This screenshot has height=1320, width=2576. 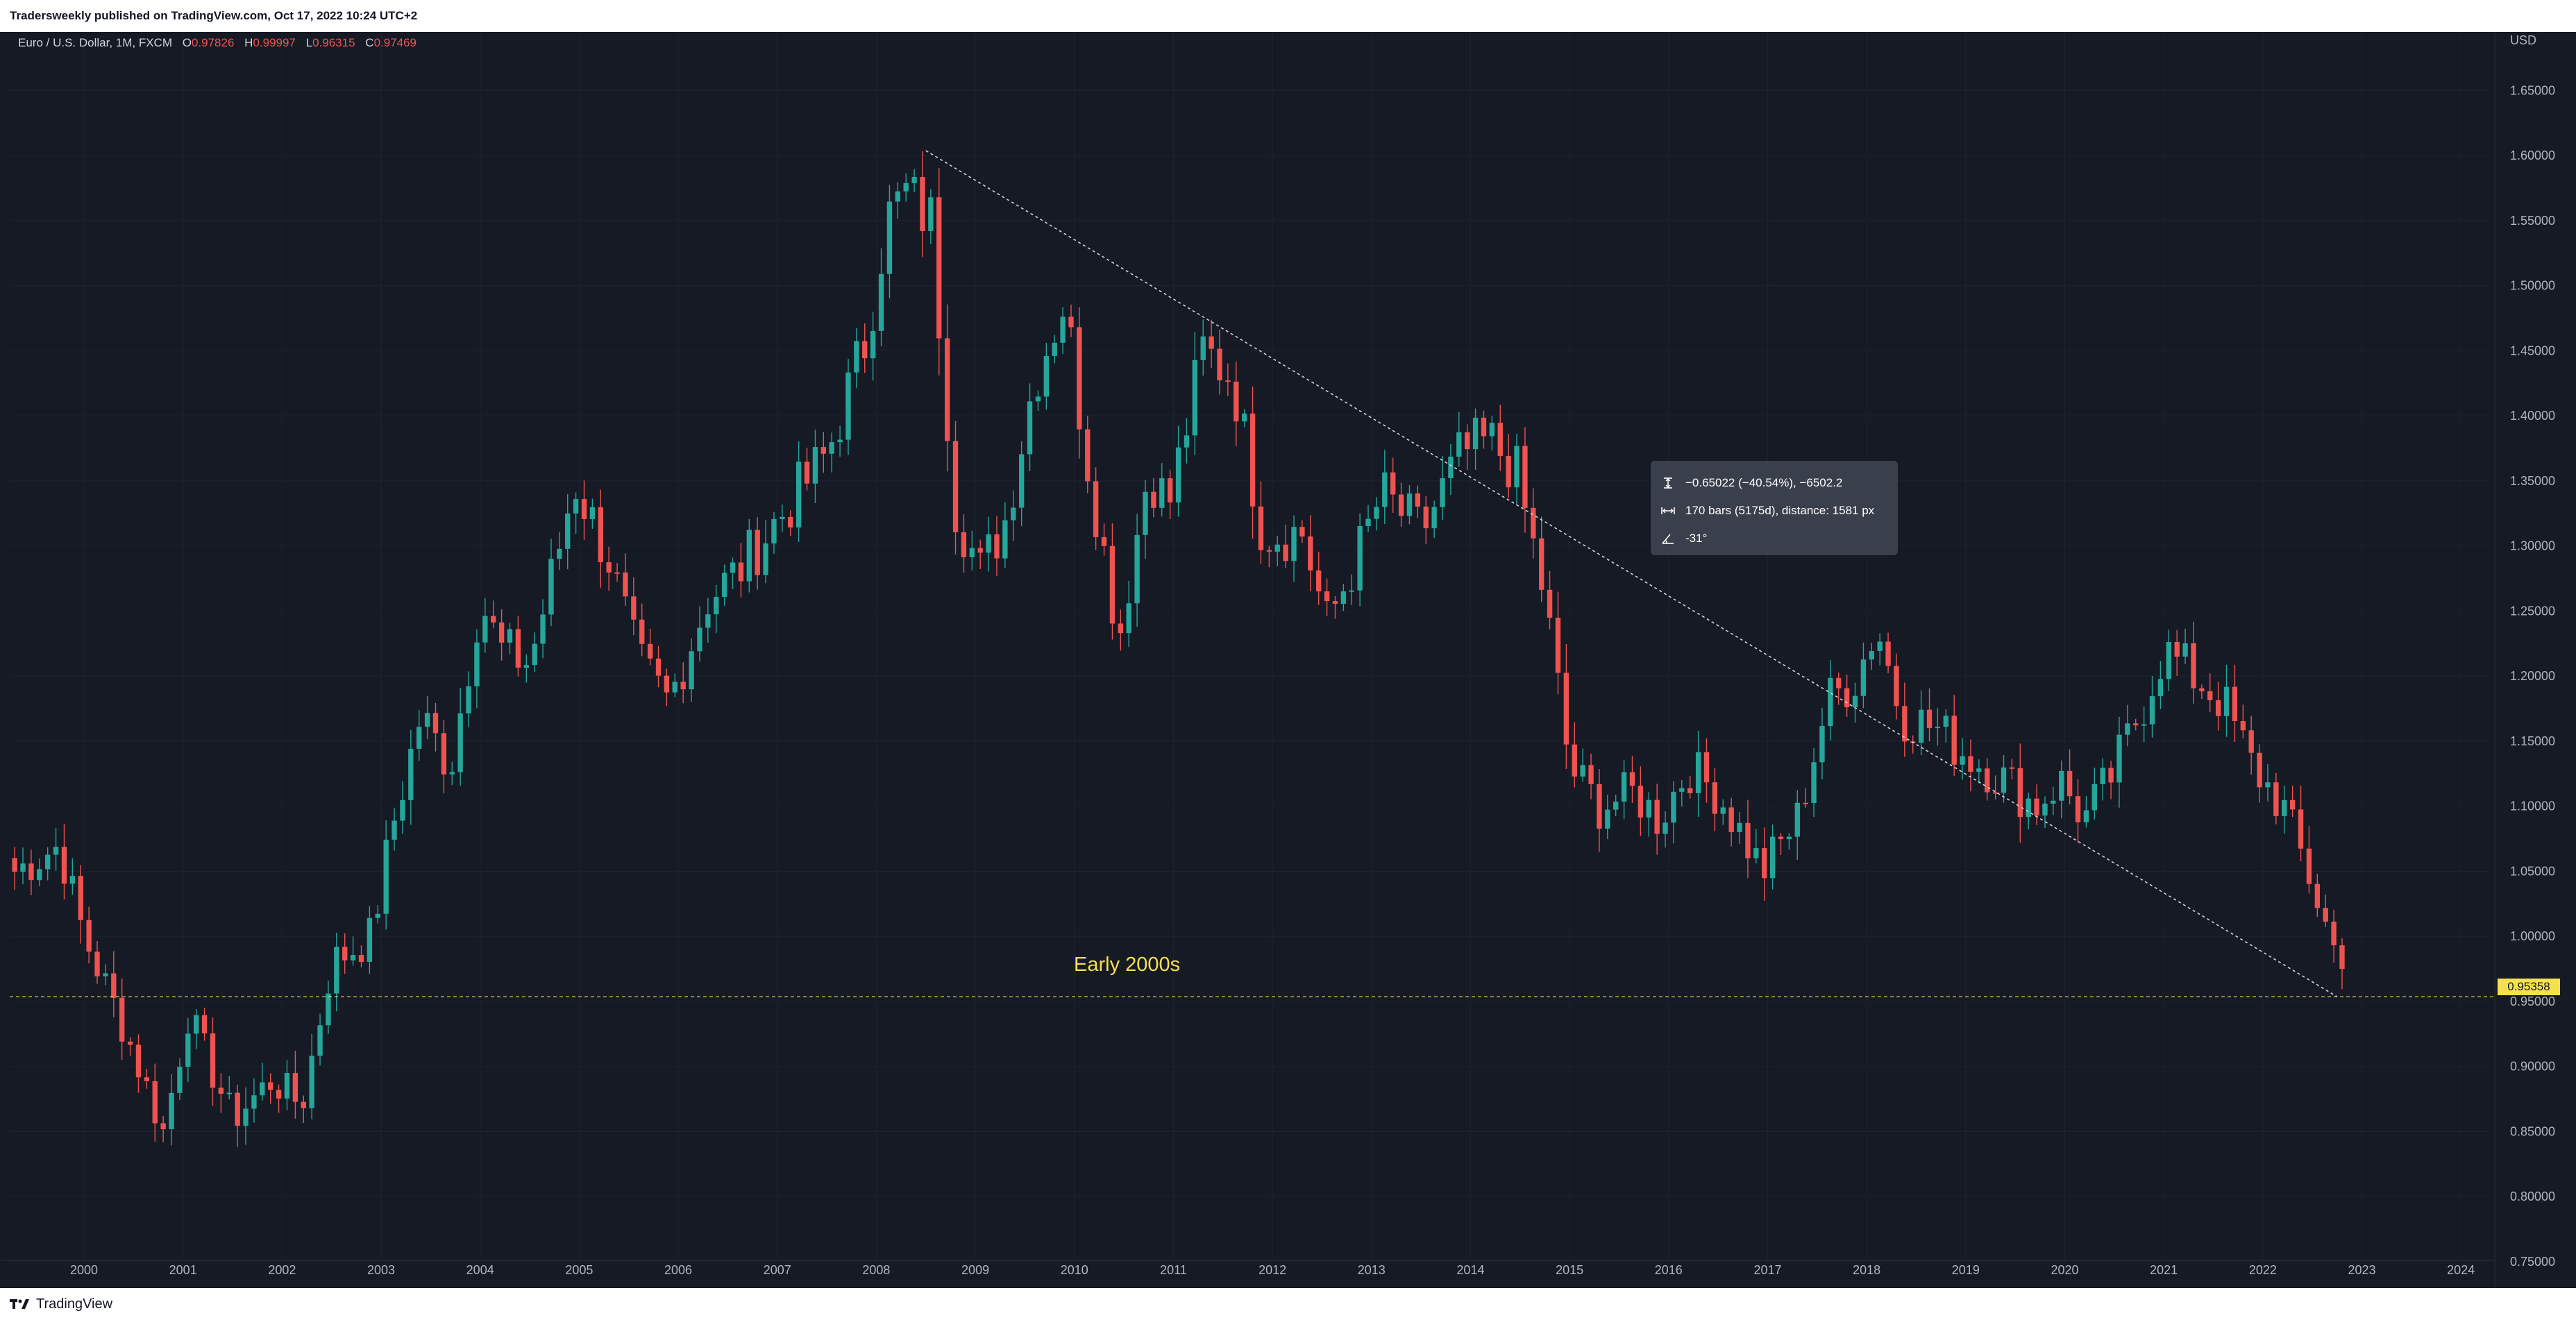 What do you see at coordinates (2532, 416) in the screenshot?
I see `y-tick-label: 1.40000` at bounding box center [2532, 416].